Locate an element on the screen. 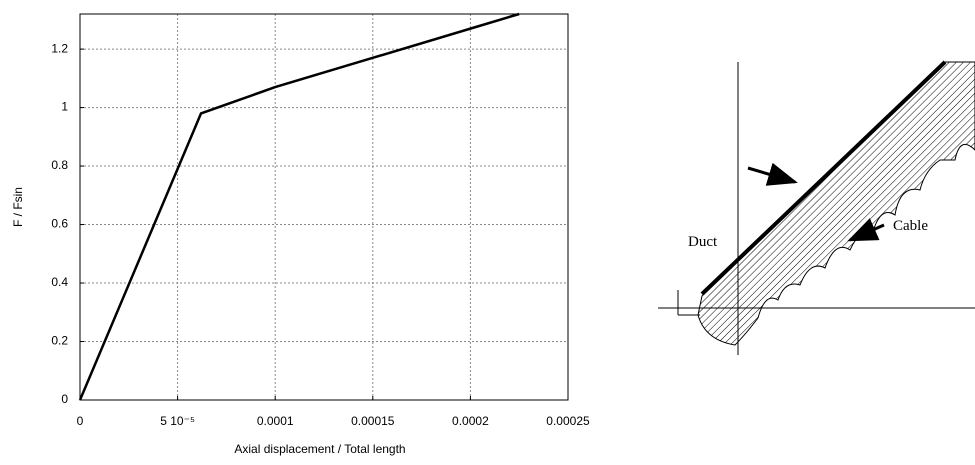  x-tick-label: 0.0002 is located at coordinates (470, 421).